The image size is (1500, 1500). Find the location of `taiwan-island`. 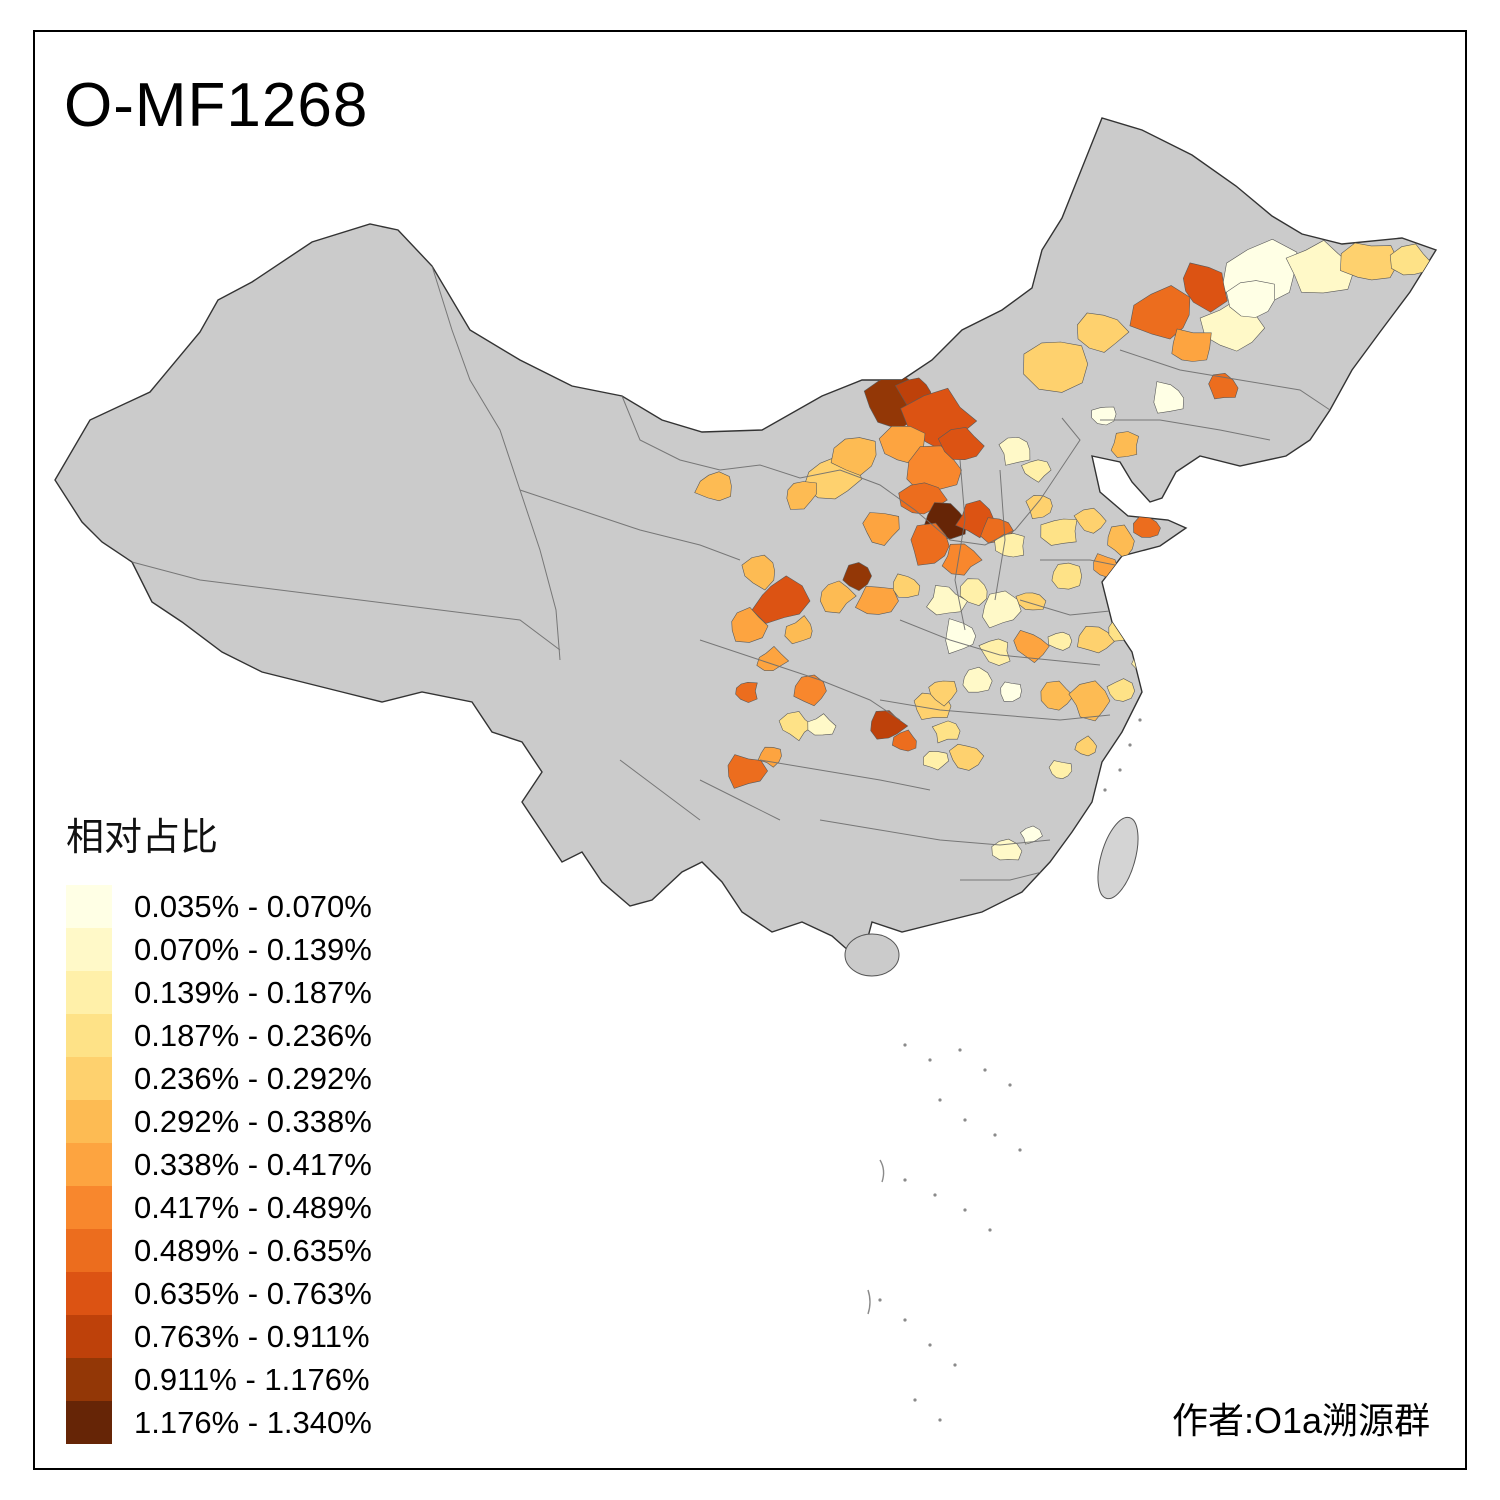

taiwan-island is located at coordinates (1118, 858).